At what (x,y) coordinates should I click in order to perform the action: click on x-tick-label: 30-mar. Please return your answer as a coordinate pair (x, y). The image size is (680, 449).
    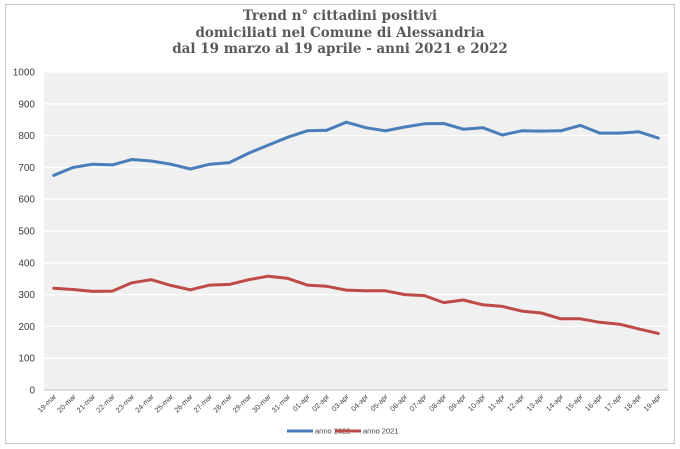
    Looking at the image, I should click on (261, 403).